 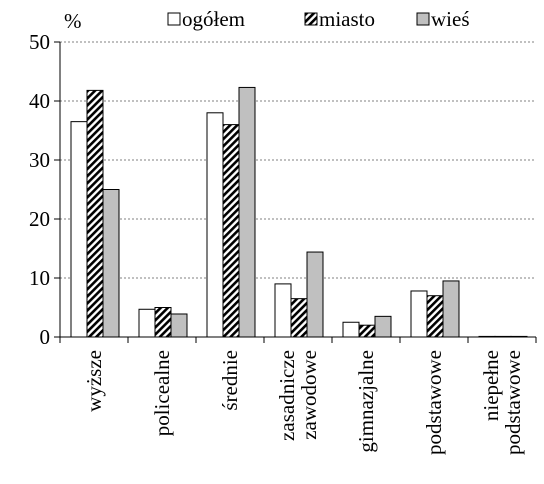 I want to click on legend-swatch-miasto, so click(x=311, y=19).